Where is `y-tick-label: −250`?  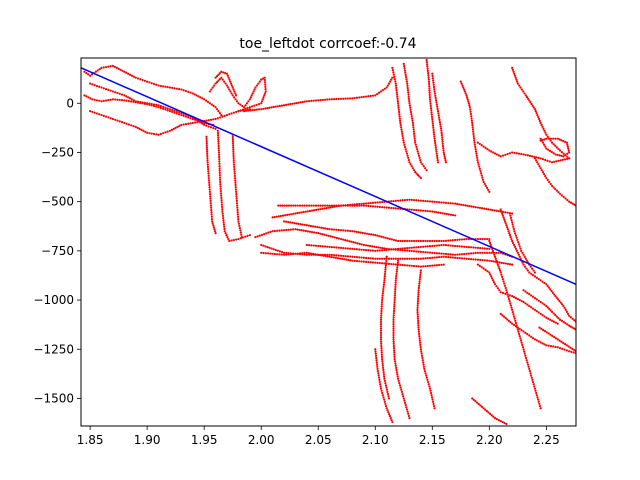 y-tick-label: −250 is located at coordinates (57, 152).